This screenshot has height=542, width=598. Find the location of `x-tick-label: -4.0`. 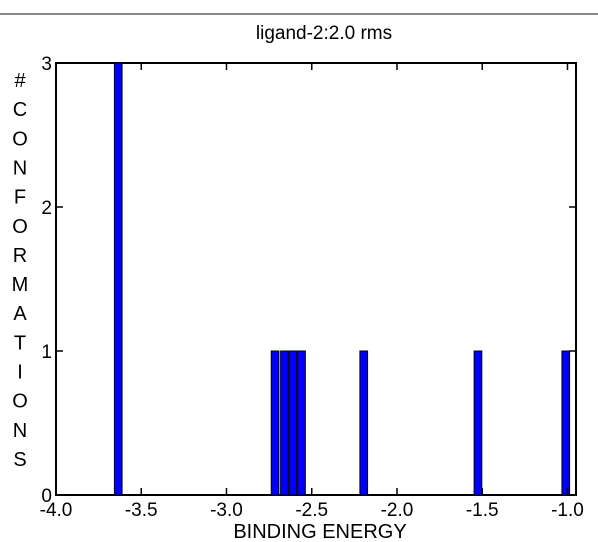

x-tick-label: -4.0 is located at coordinates (56, 510).